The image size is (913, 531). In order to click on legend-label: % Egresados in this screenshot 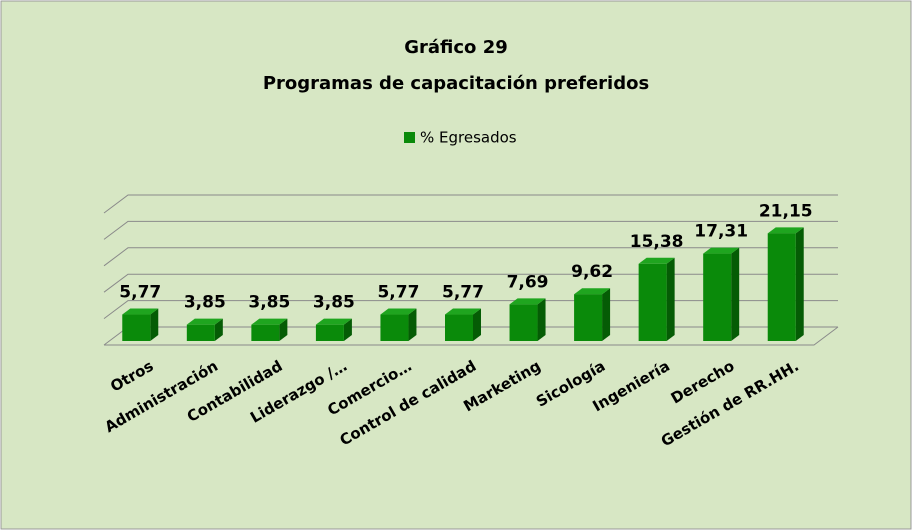, I will do `click(468, 138)`.